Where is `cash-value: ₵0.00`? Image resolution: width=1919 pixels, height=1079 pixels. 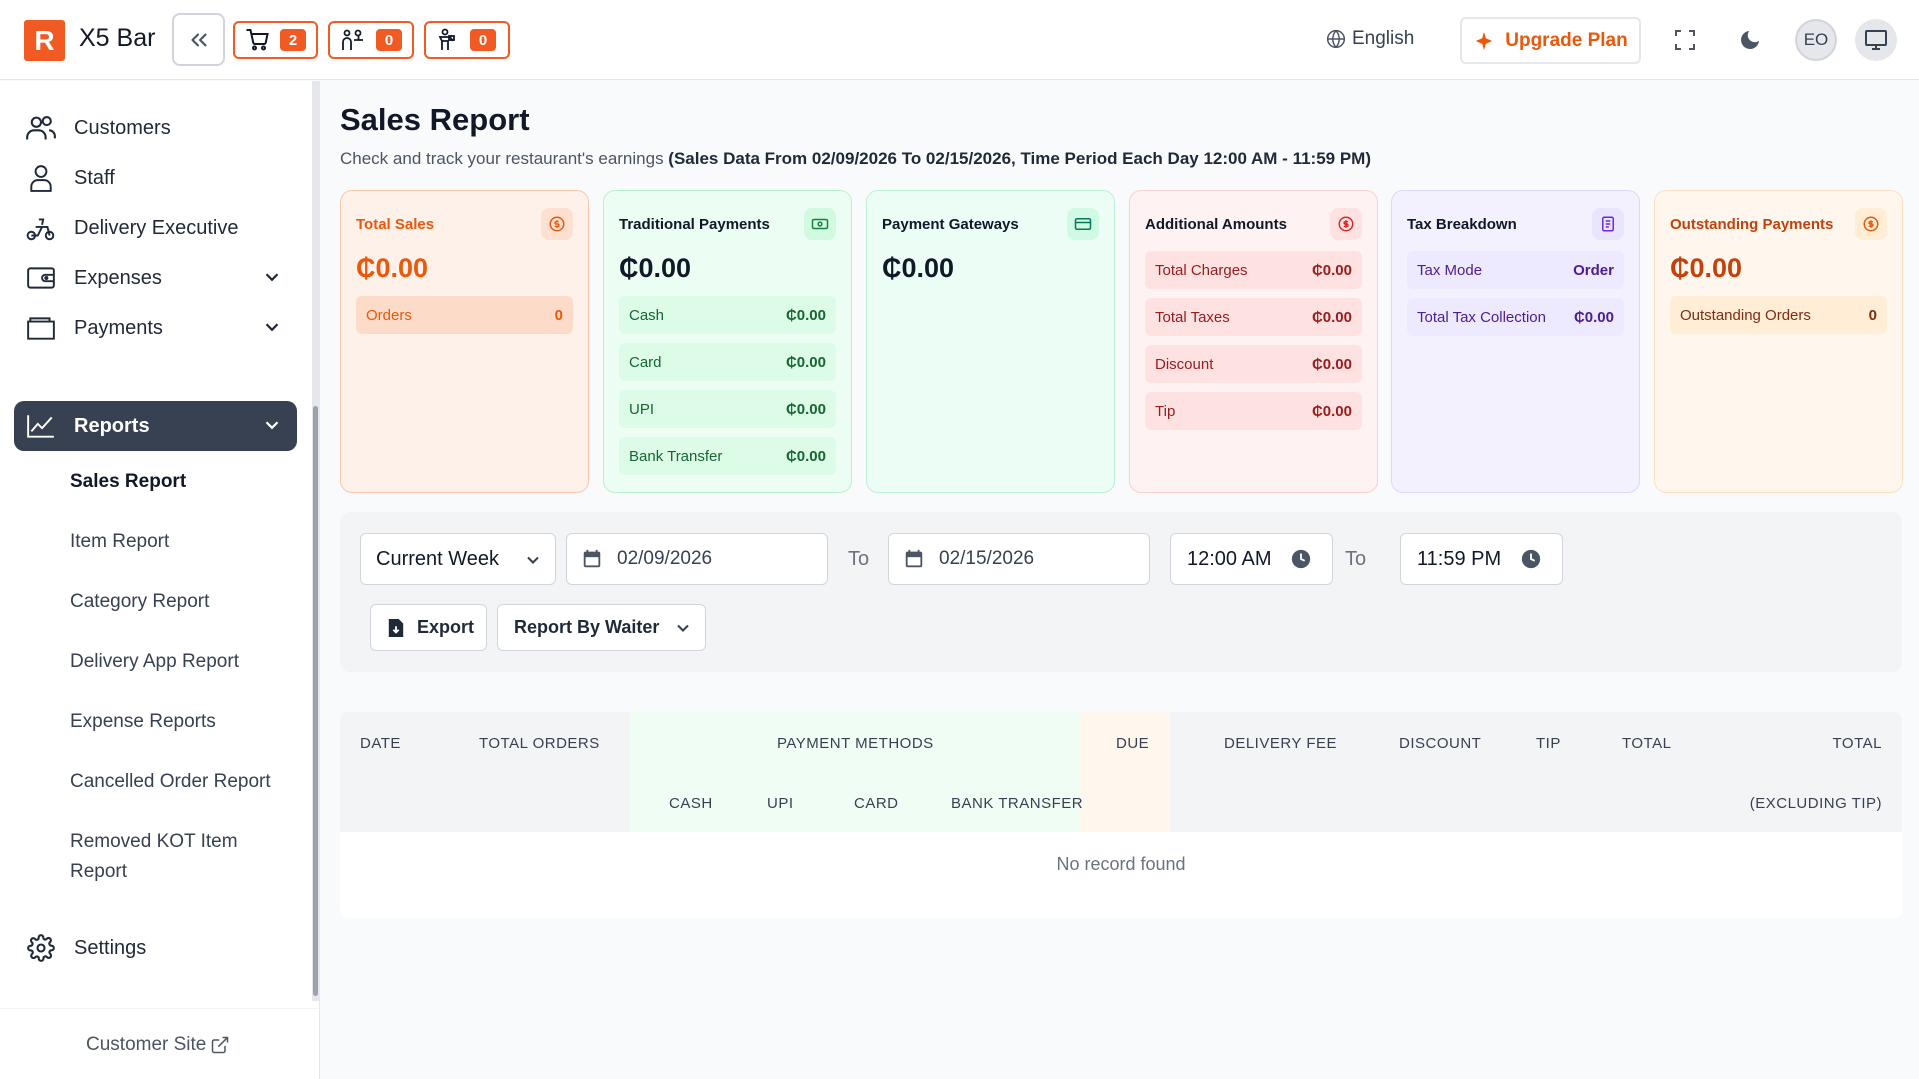 cash-value: ₵0.00 is located at coordinates (805, 315).